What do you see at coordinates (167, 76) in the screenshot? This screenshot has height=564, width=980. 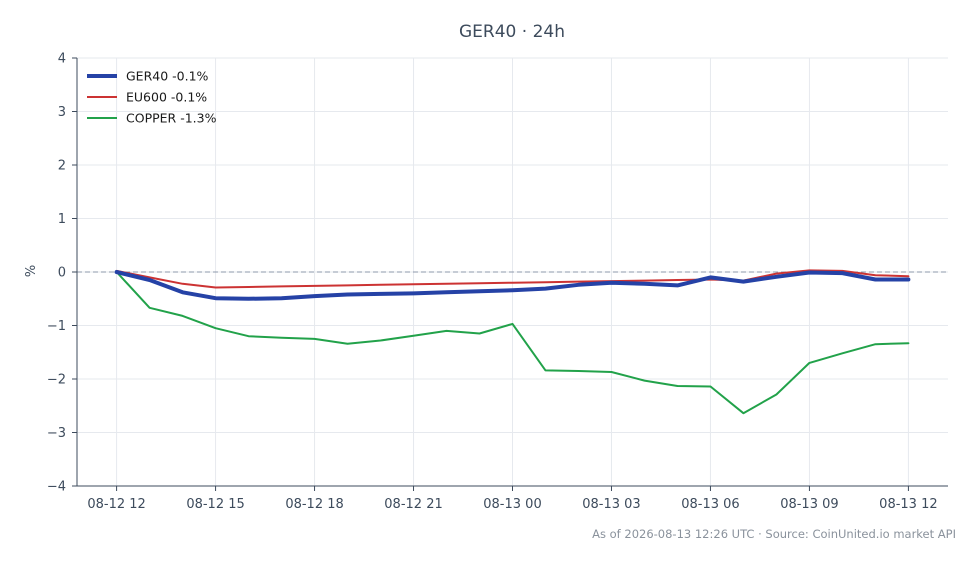 I see `legend-label-0: GER40 -0.1%` at bounding box center [167, 76].